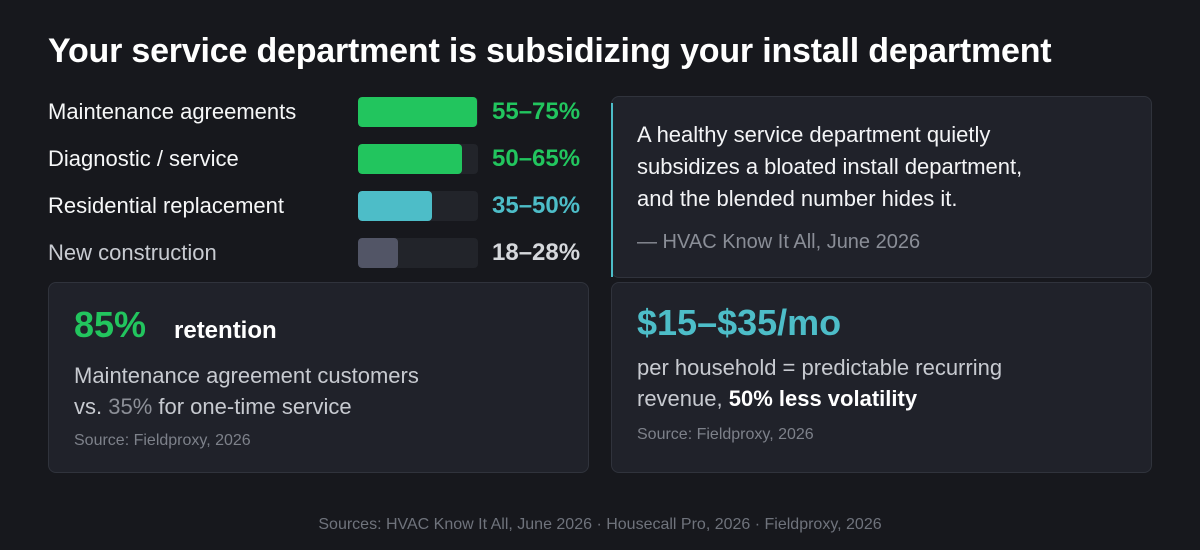 Image resolution: width=1200 pixels, height=550 pixels. I want to click on margin-range: 35–50%, so click(536, 205).